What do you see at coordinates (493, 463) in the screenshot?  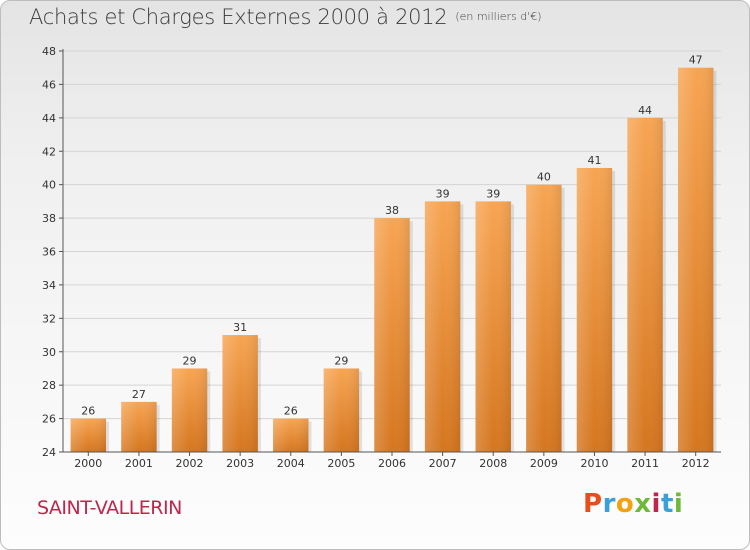 I see `x-tick-label: 2008` at bounding box center [493, 463].